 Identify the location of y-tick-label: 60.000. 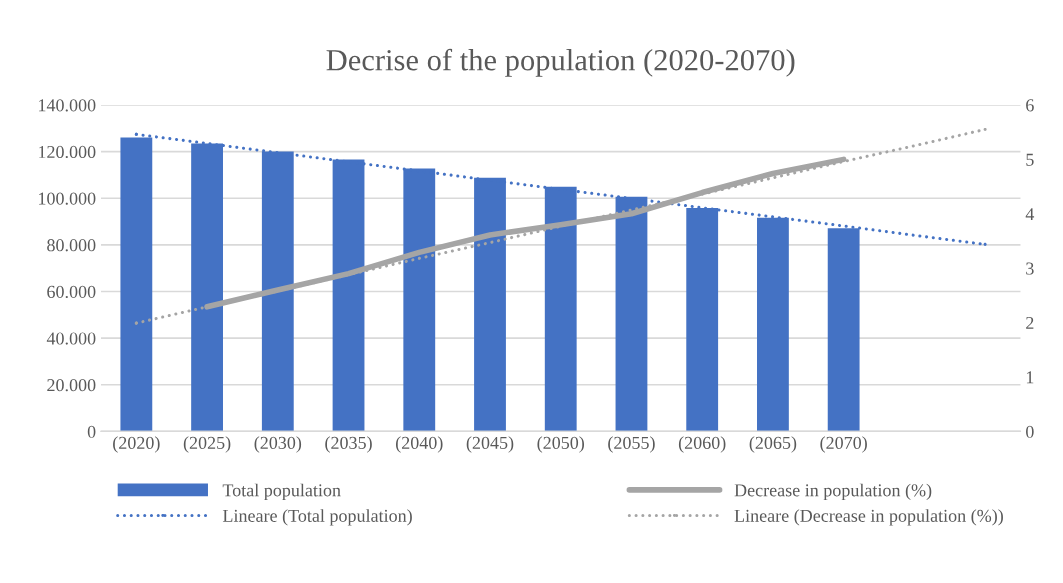
(71, 292).